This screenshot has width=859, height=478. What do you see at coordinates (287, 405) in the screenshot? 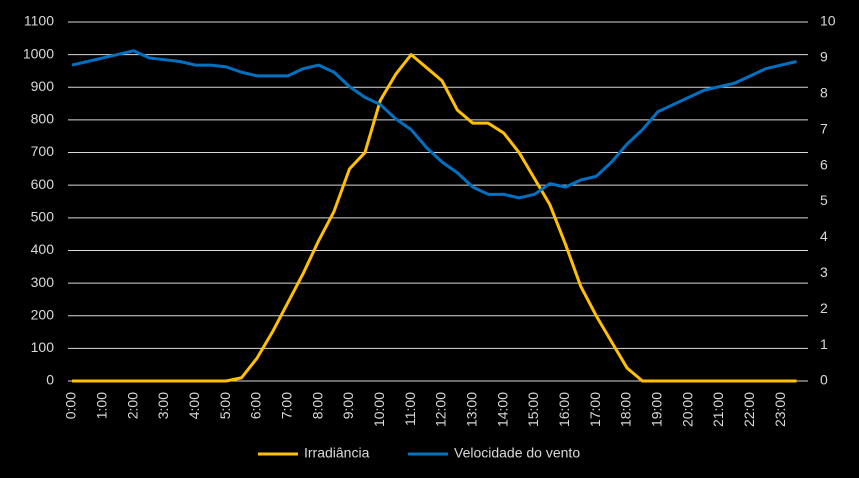
I see `x-tick-label: 7:00` at bounding box center [287, 405].